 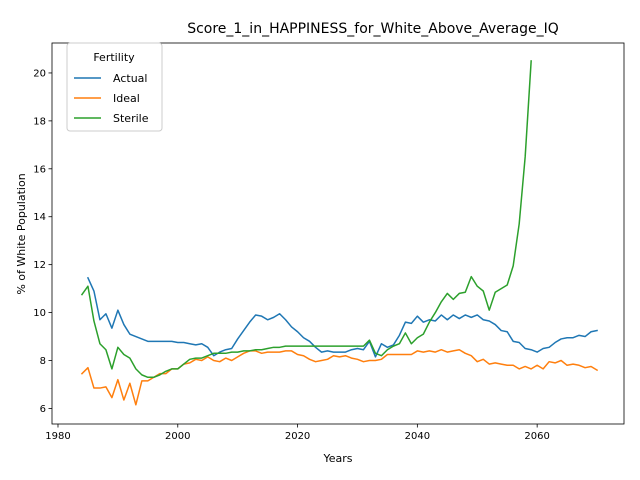 I want to click on legend-label-sterile: Sterile, so click(x=131, y=118).